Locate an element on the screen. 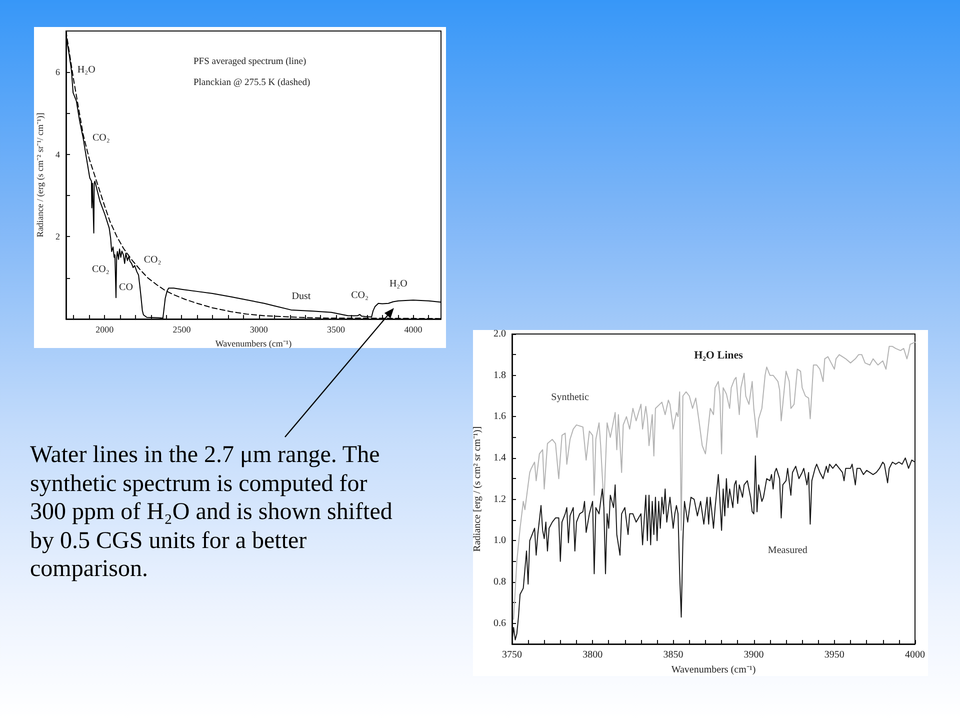  y-tick-label: 1.0 is located at coordinates (500, 540).